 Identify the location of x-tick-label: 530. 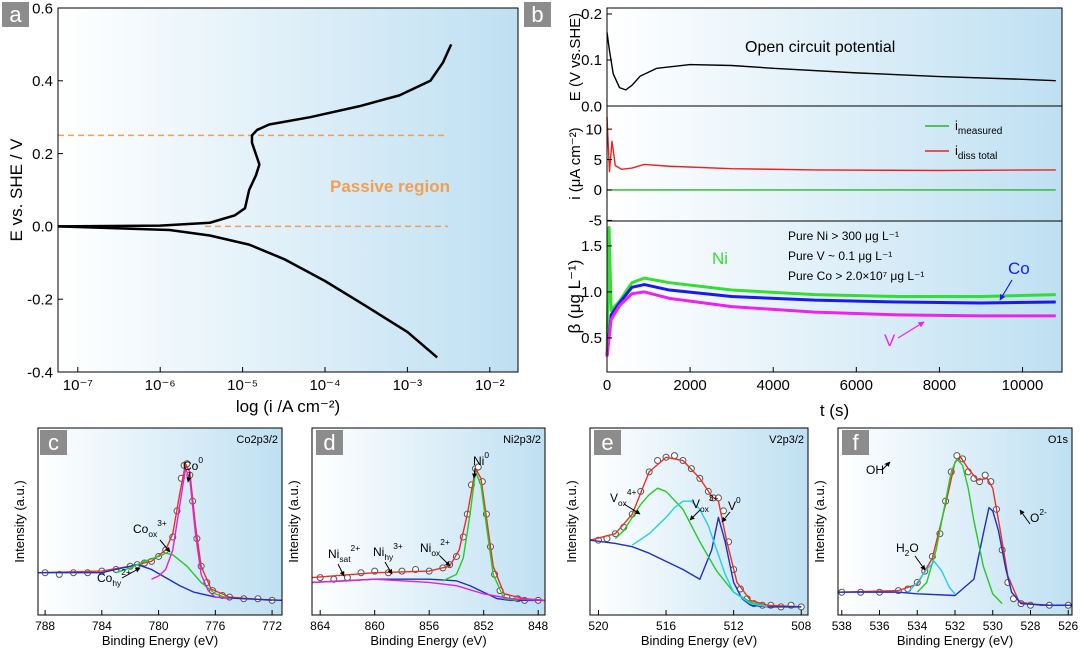
(993, 626).